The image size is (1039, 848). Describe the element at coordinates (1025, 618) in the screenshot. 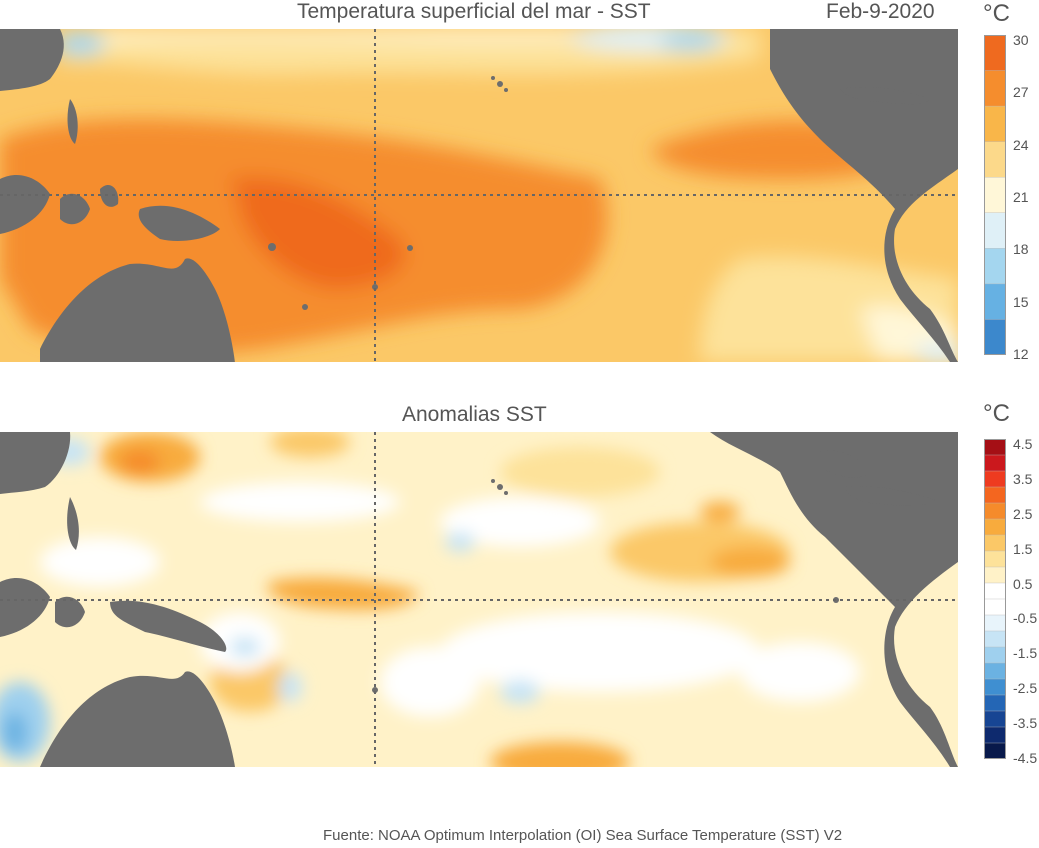

I see `anomaly-colorbar-tick-label: -0.5` at that location.